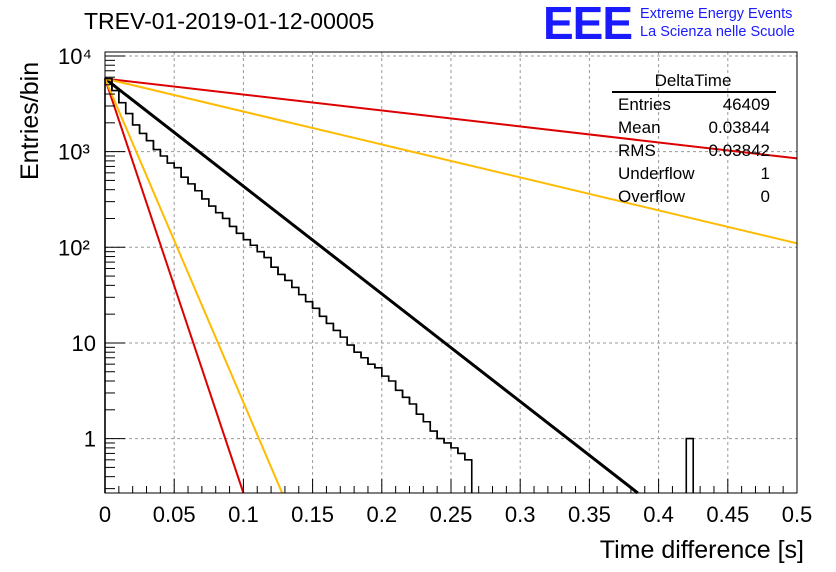  Describe the element at coordinates (90, 439) in the screenshot. I see `y-tick-label: 1` at that location.